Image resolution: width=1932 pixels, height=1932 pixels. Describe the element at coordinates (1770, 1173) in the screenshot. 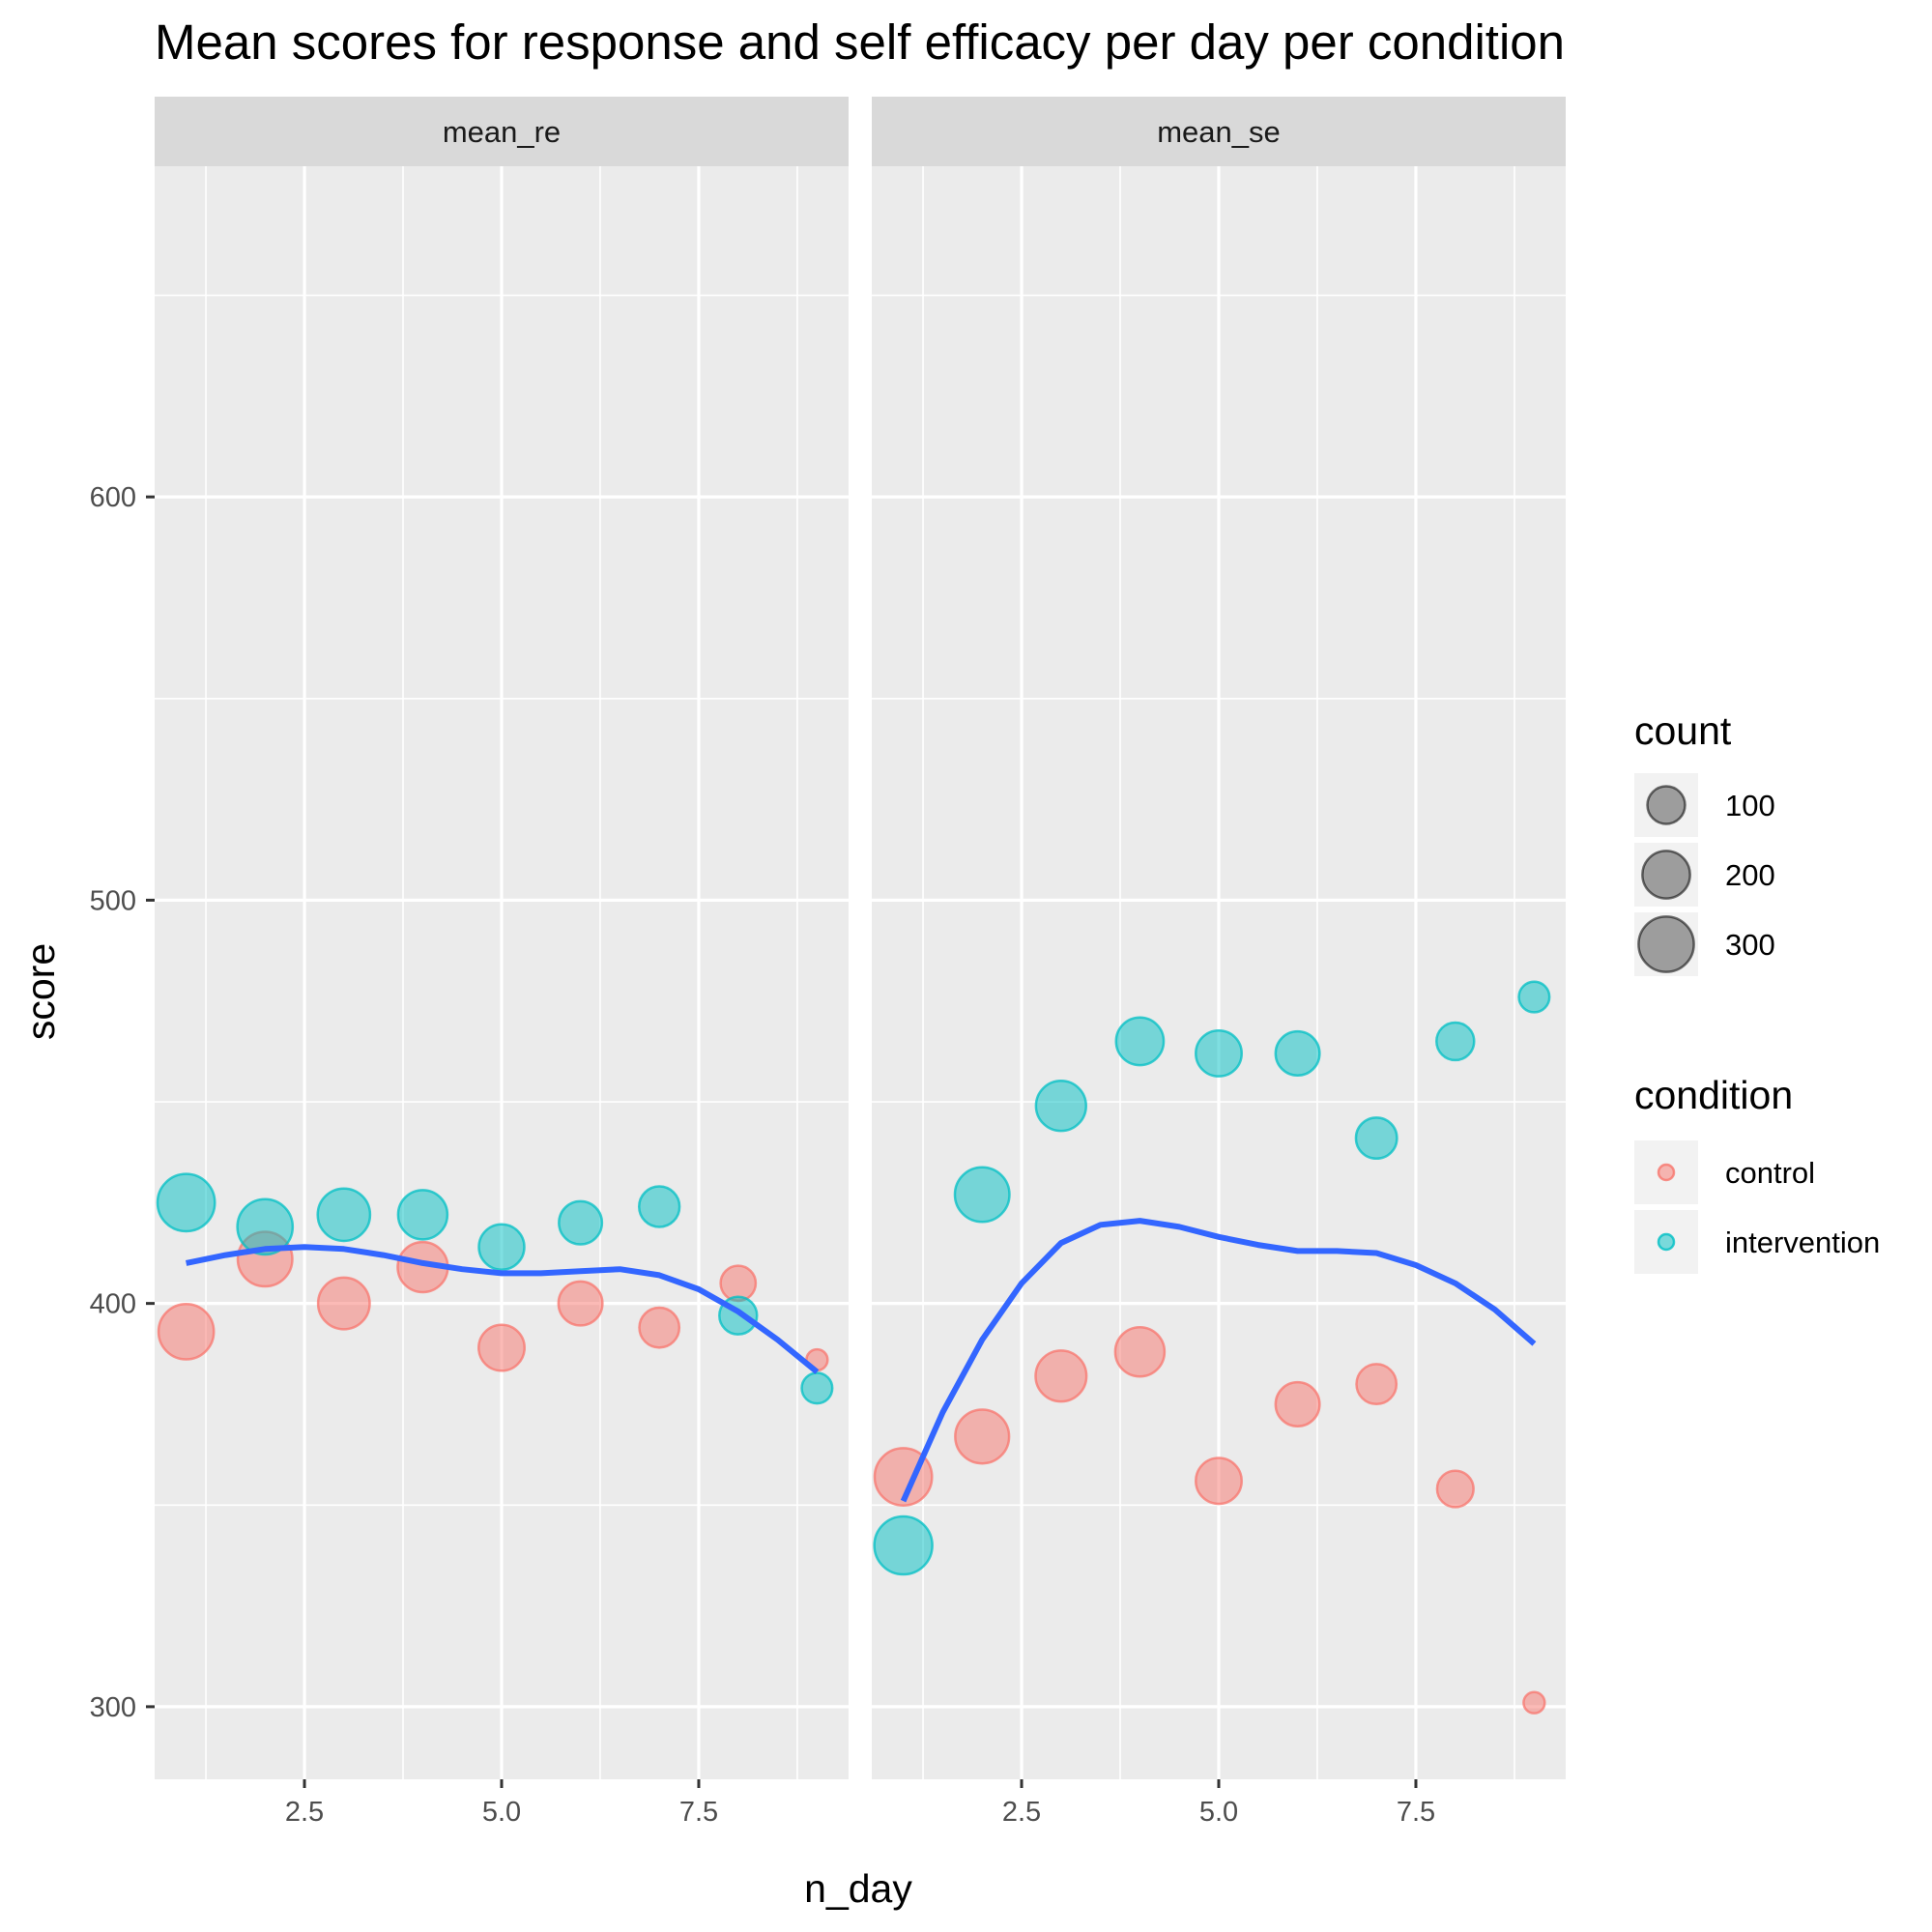

I see `legend-condition-label: control` at that location.